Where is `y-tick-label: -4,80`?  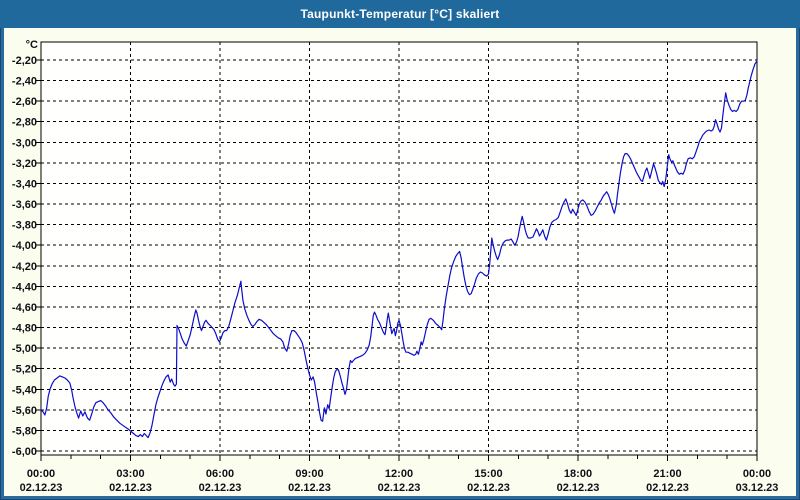
y-tick-label: -4,80 is located at coordinates (24, 329).